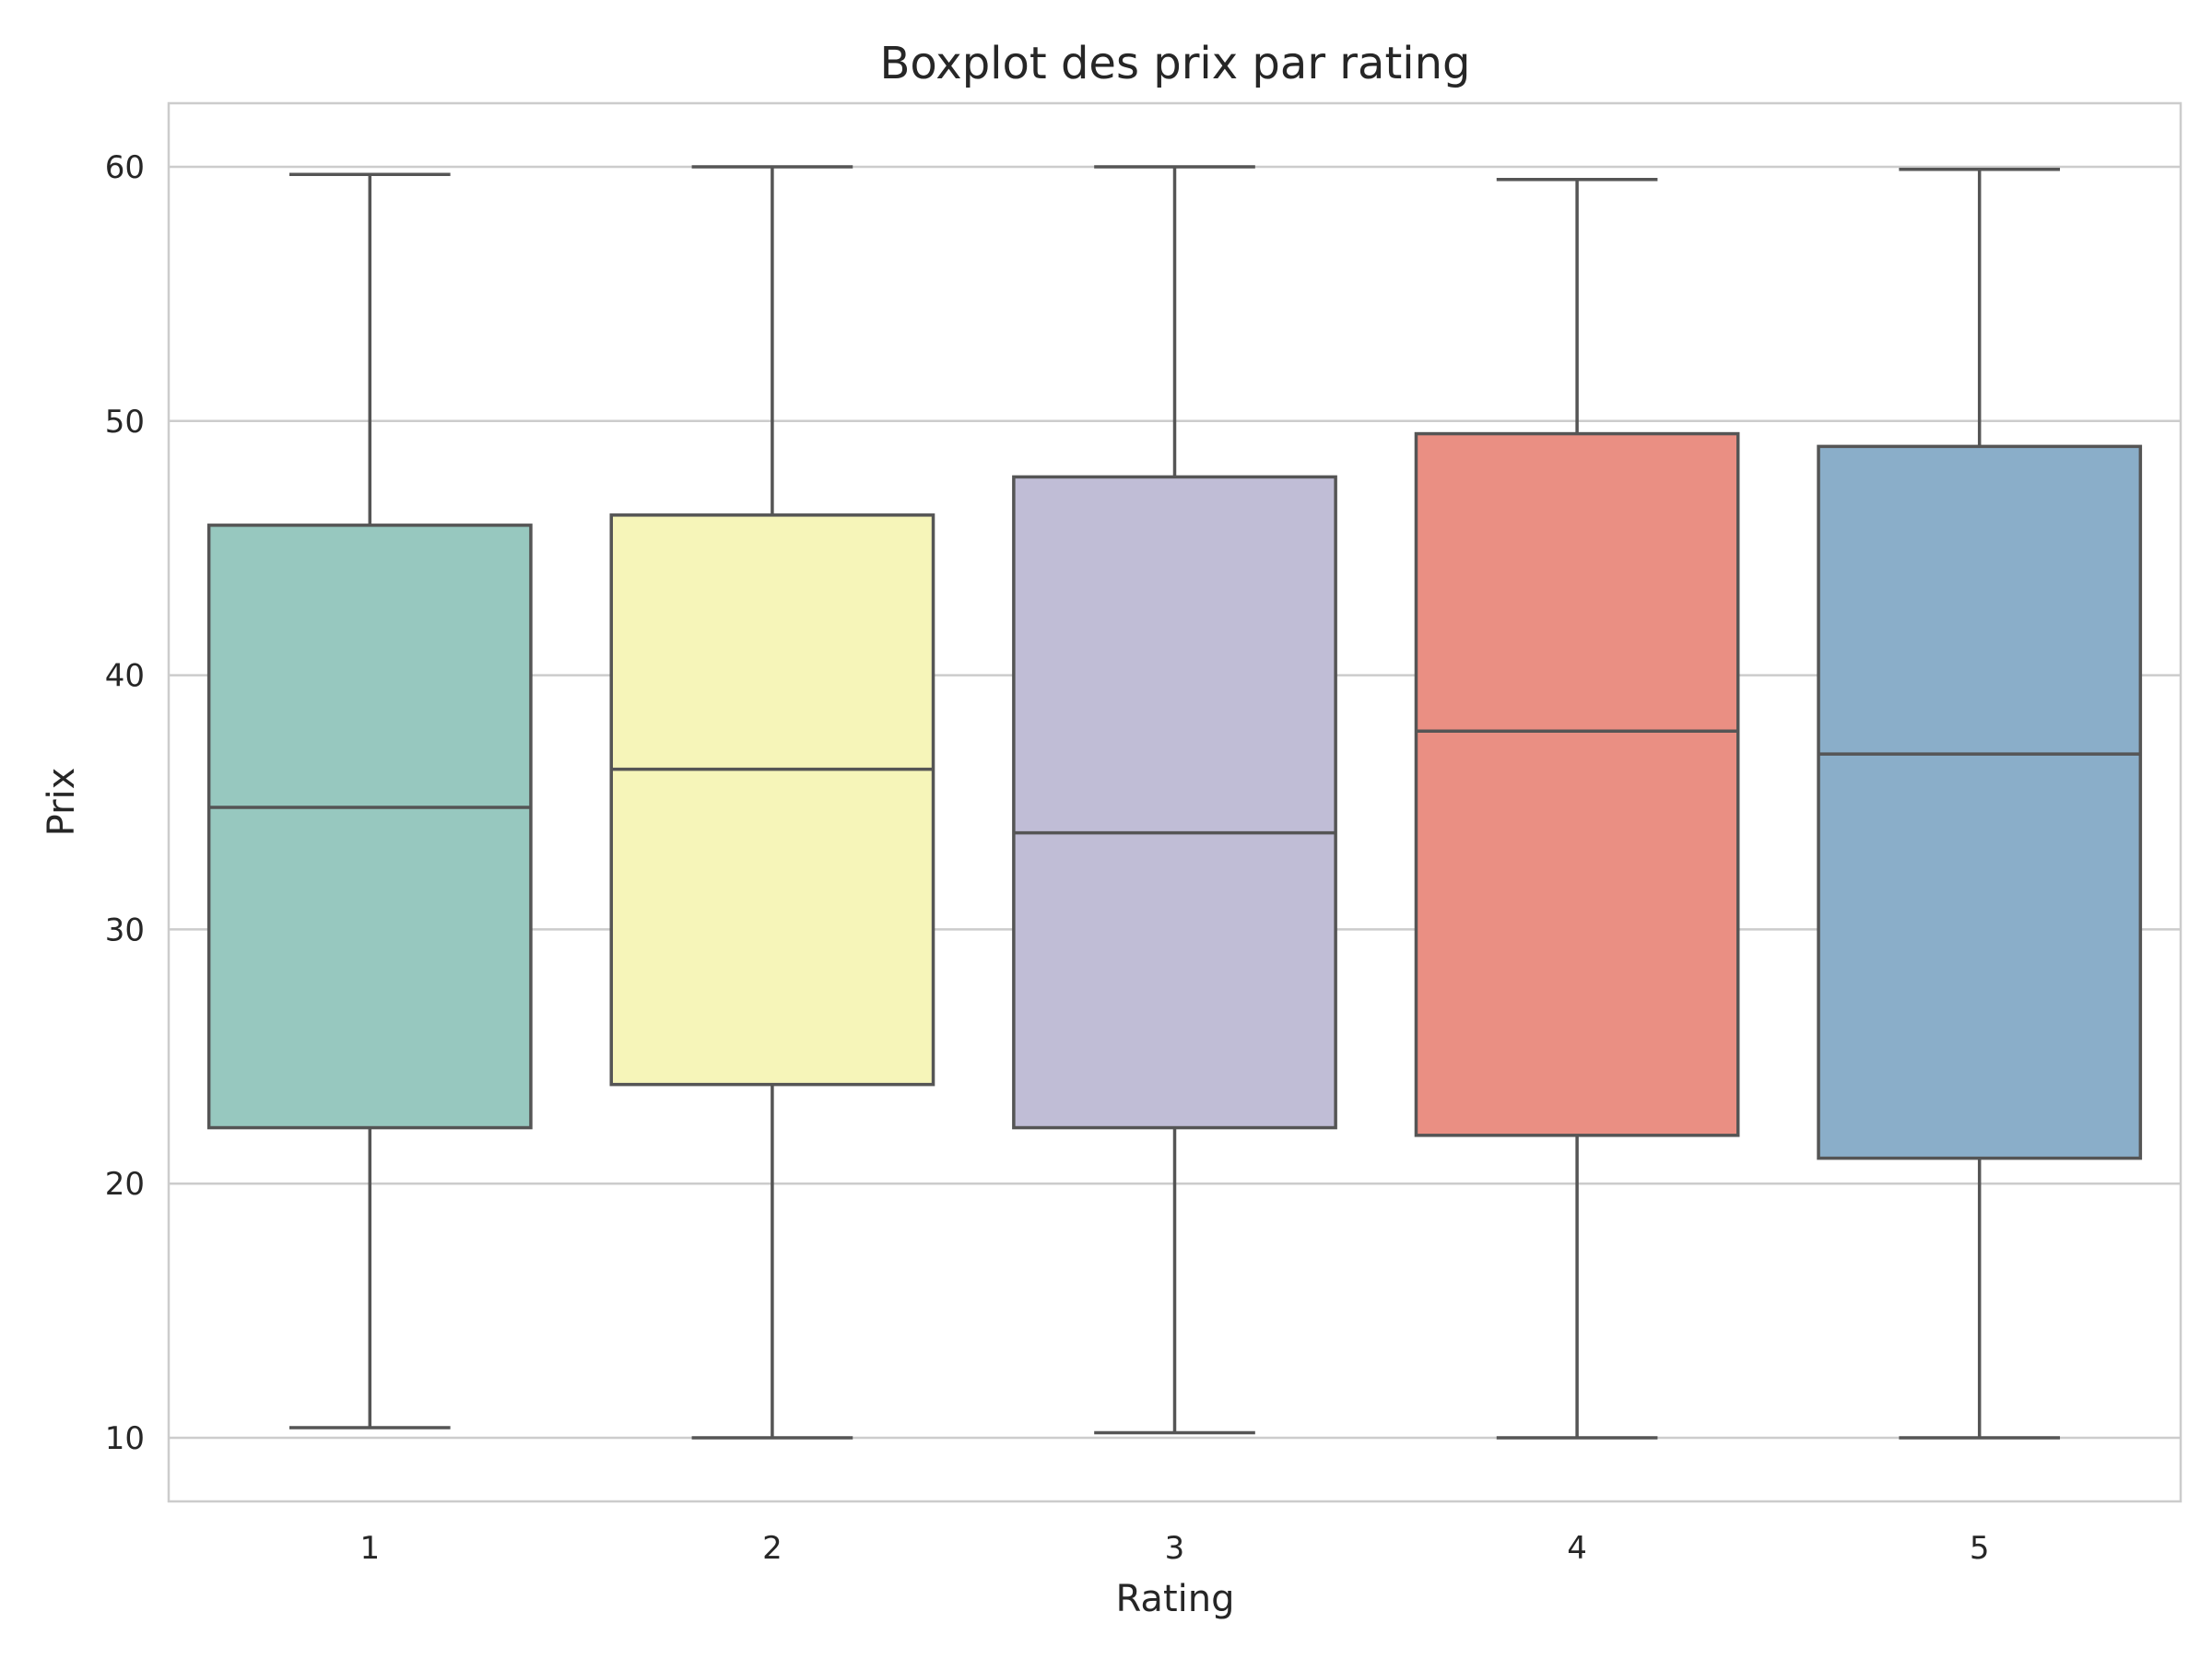  I want to click on y-tick-label-30: 30, so click(125, 930).